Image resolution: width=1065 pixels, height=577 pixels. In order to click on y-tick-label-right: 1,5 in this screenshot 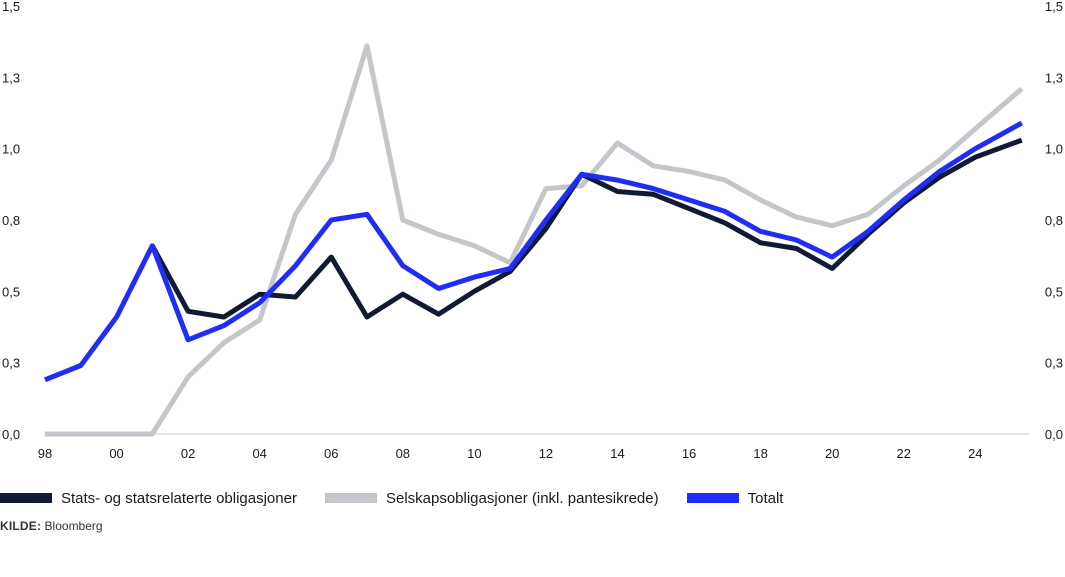, I will do `click(1054, 7)`.